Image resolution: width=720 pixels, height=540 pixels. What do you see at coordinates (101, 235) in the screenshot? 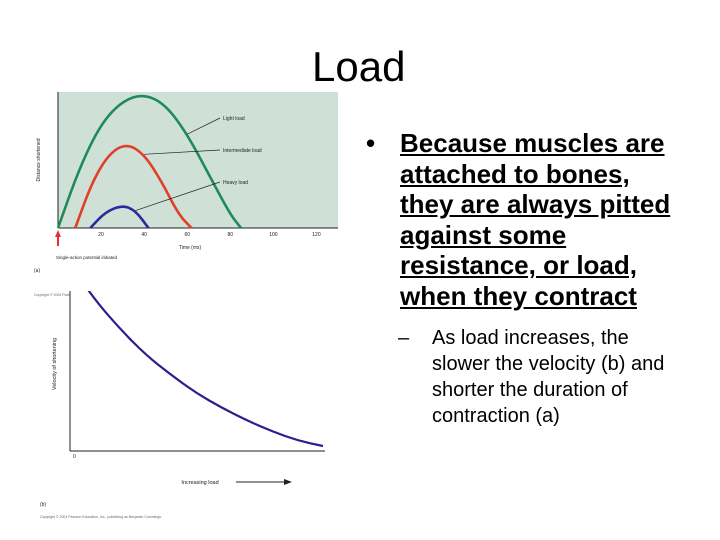
I see `panel-a-tick-label: 20` at bounding box center [101, 235].